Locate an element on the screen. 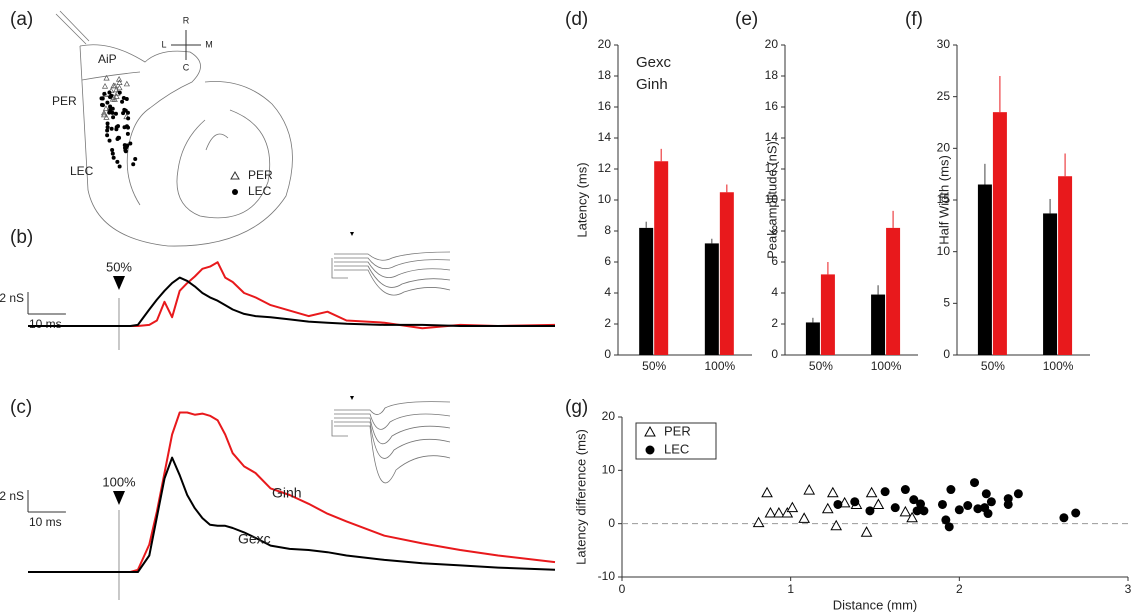 The image size is (1133, 616). brain-outline is located at coordinates (186, 146).